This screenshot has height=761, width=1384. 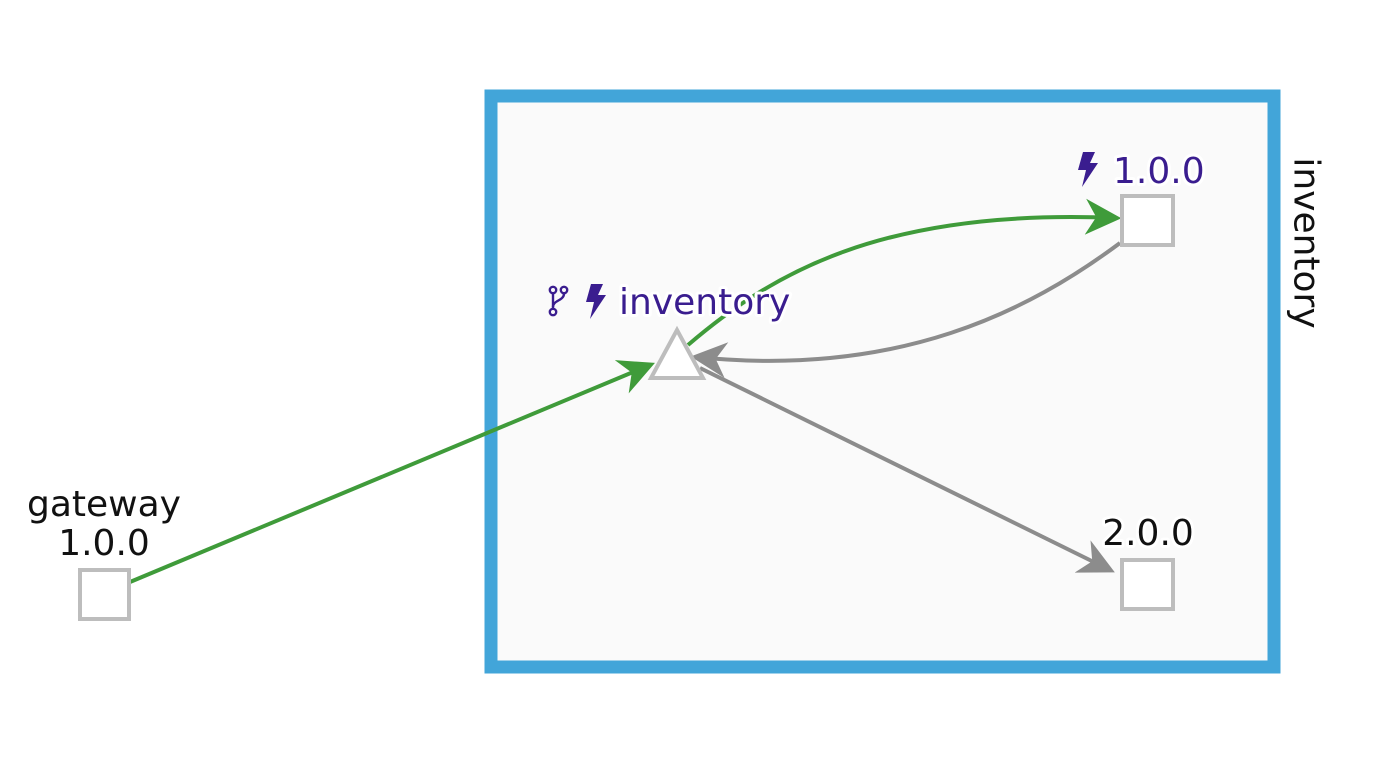 What do you see at coordinates (1159, 171) in the screenshot?
I see `node-inventory-v1-version: 1.0.0` at bounding box center [1159, 171].